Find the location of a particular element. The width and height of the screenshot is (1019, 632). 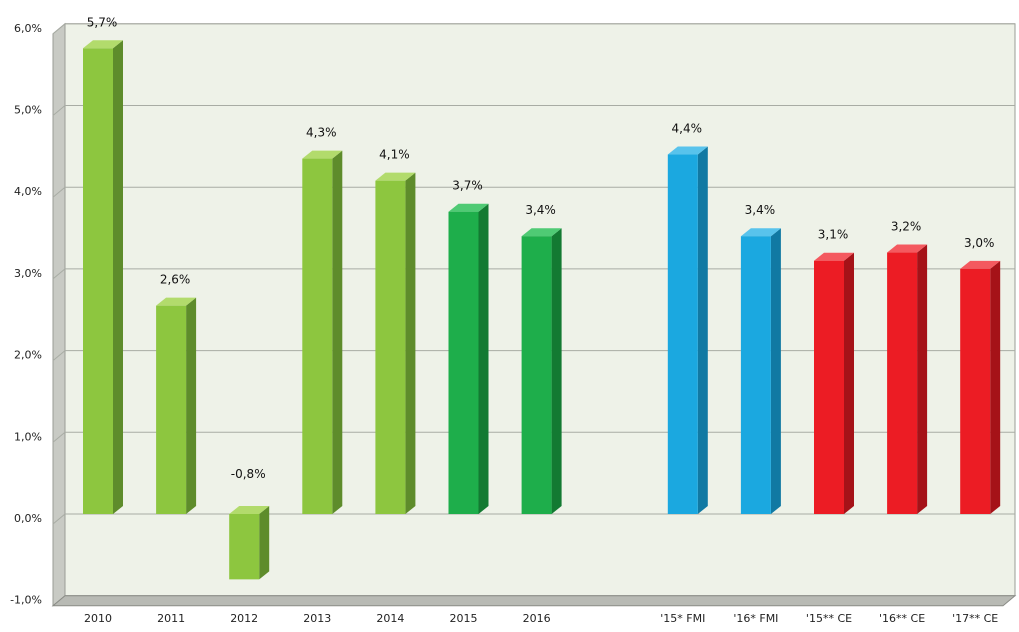

data-label: 3,0% is located at coordinates (979, 243).